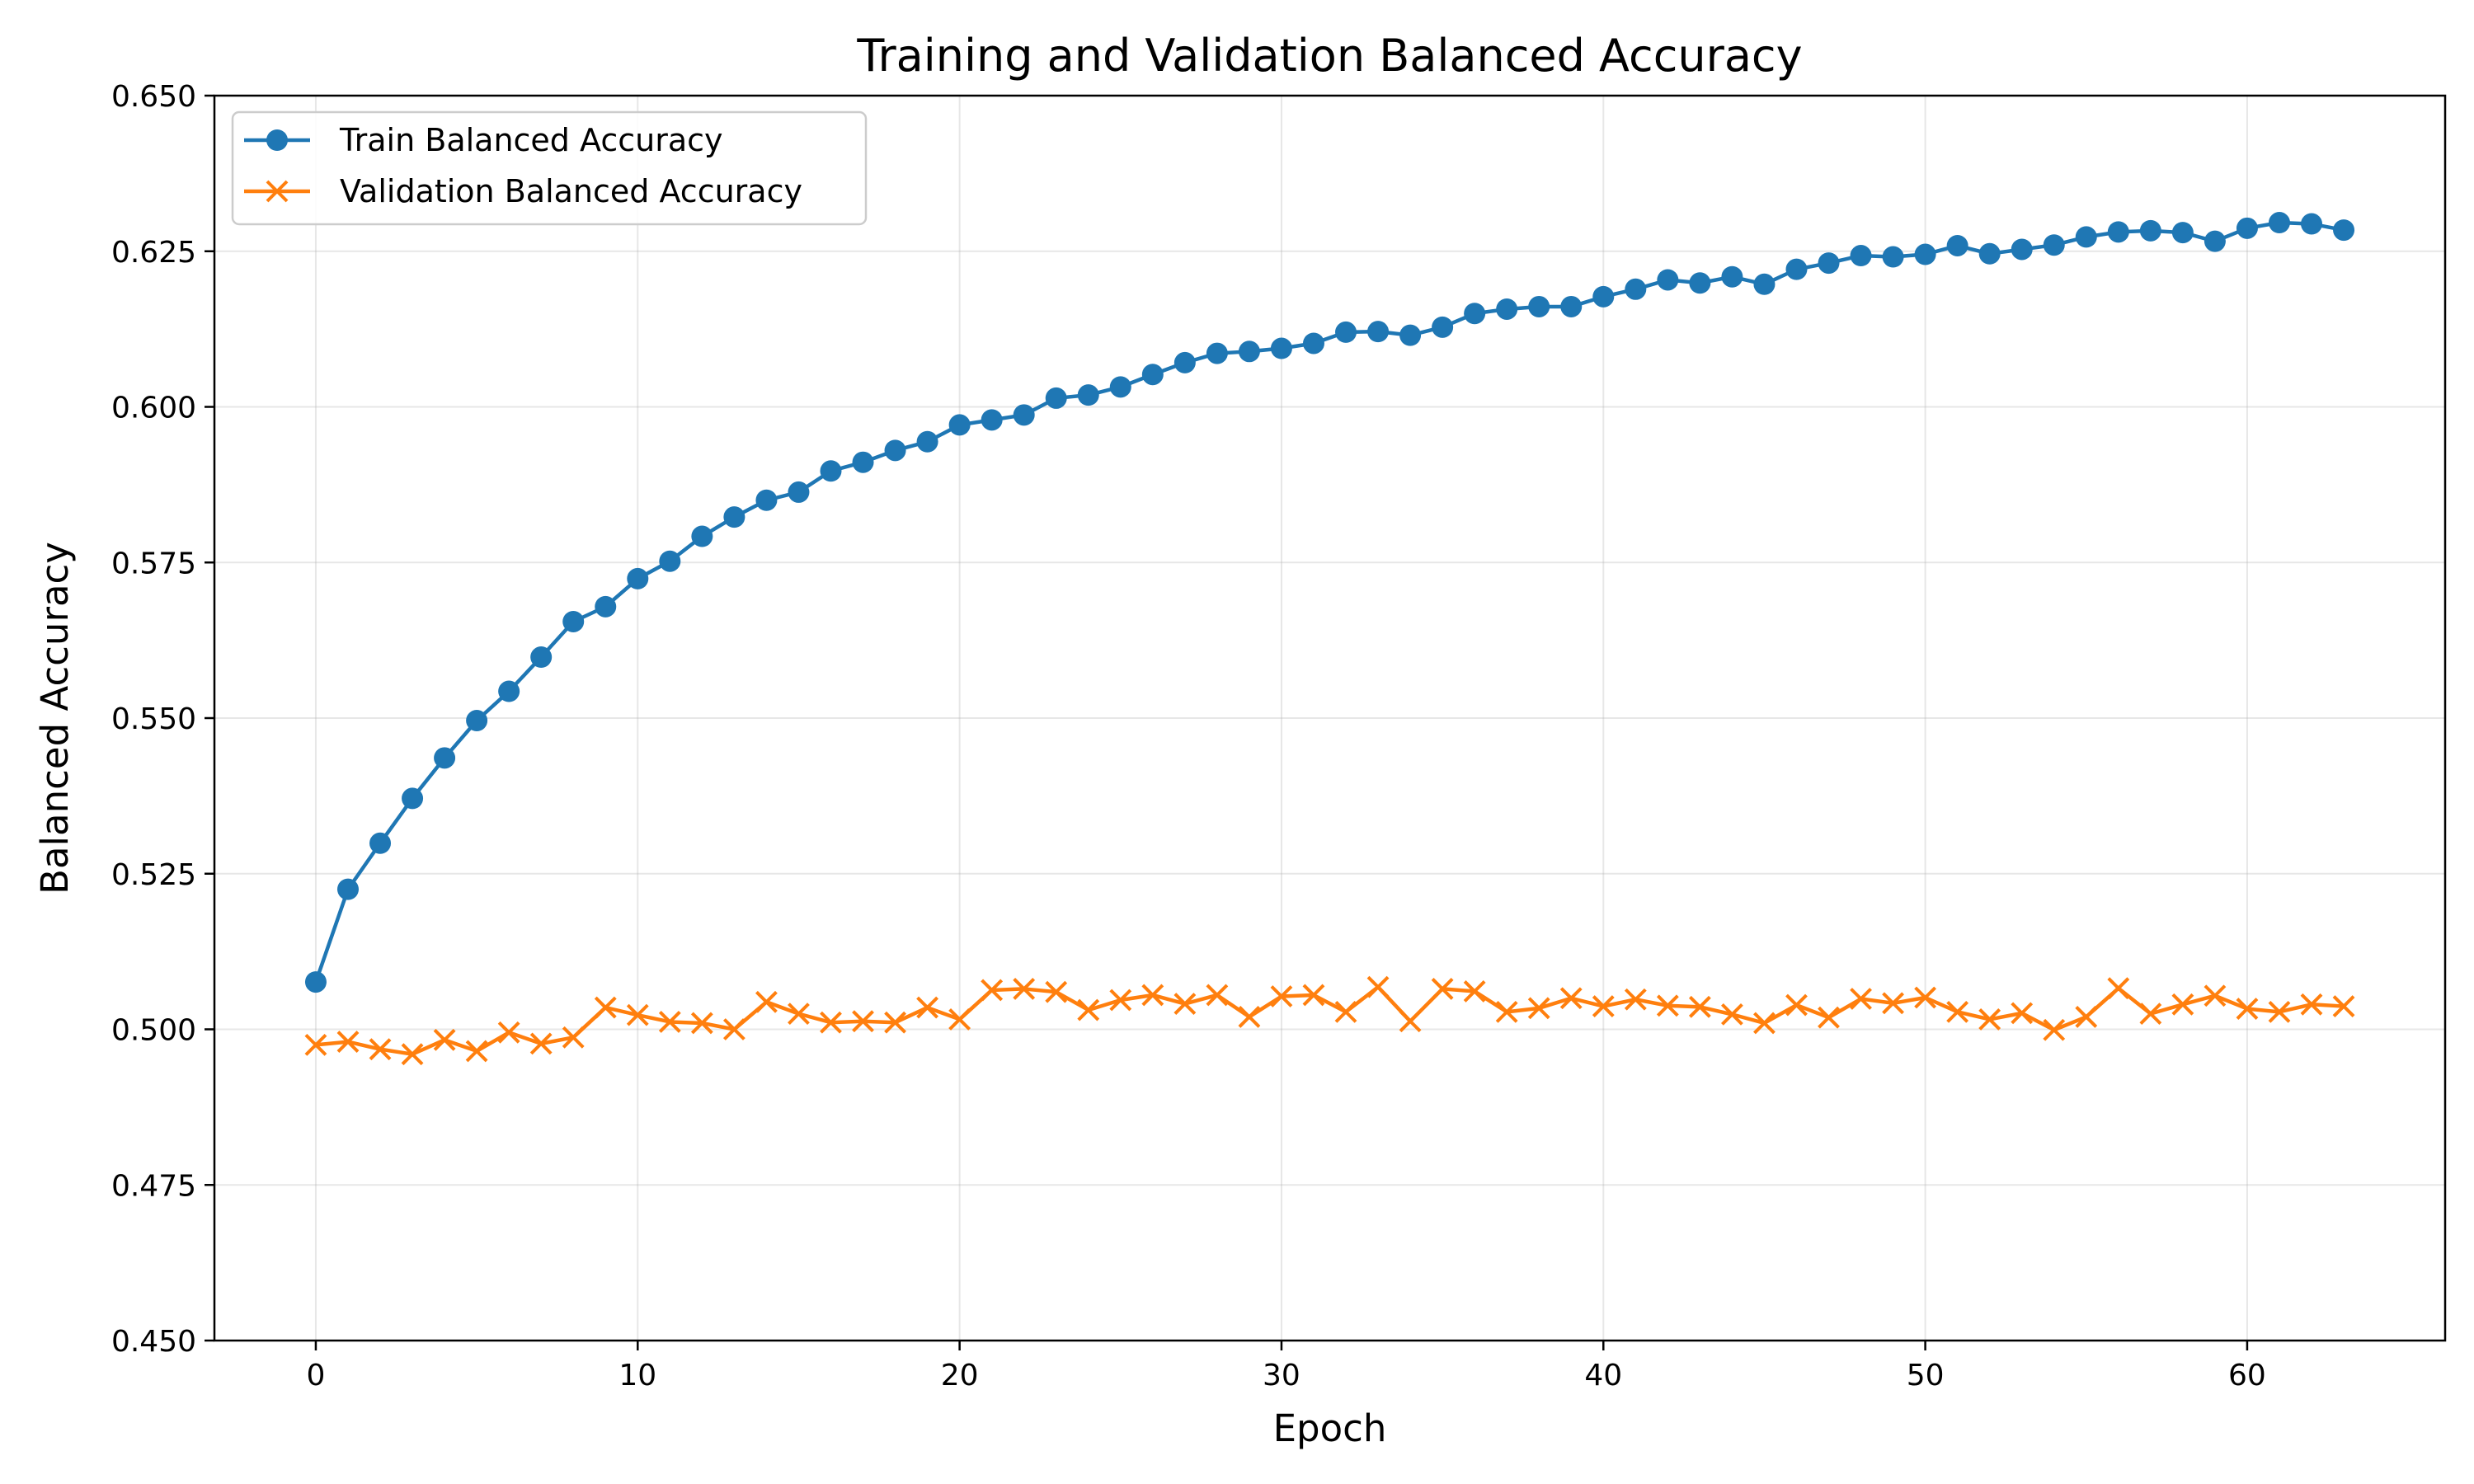 The height and width of the screenshot is (1484, 2474). Describe the element at coordinates (153, 97) in the screenshot. I see `y-tick-label: 0.650` at that location.